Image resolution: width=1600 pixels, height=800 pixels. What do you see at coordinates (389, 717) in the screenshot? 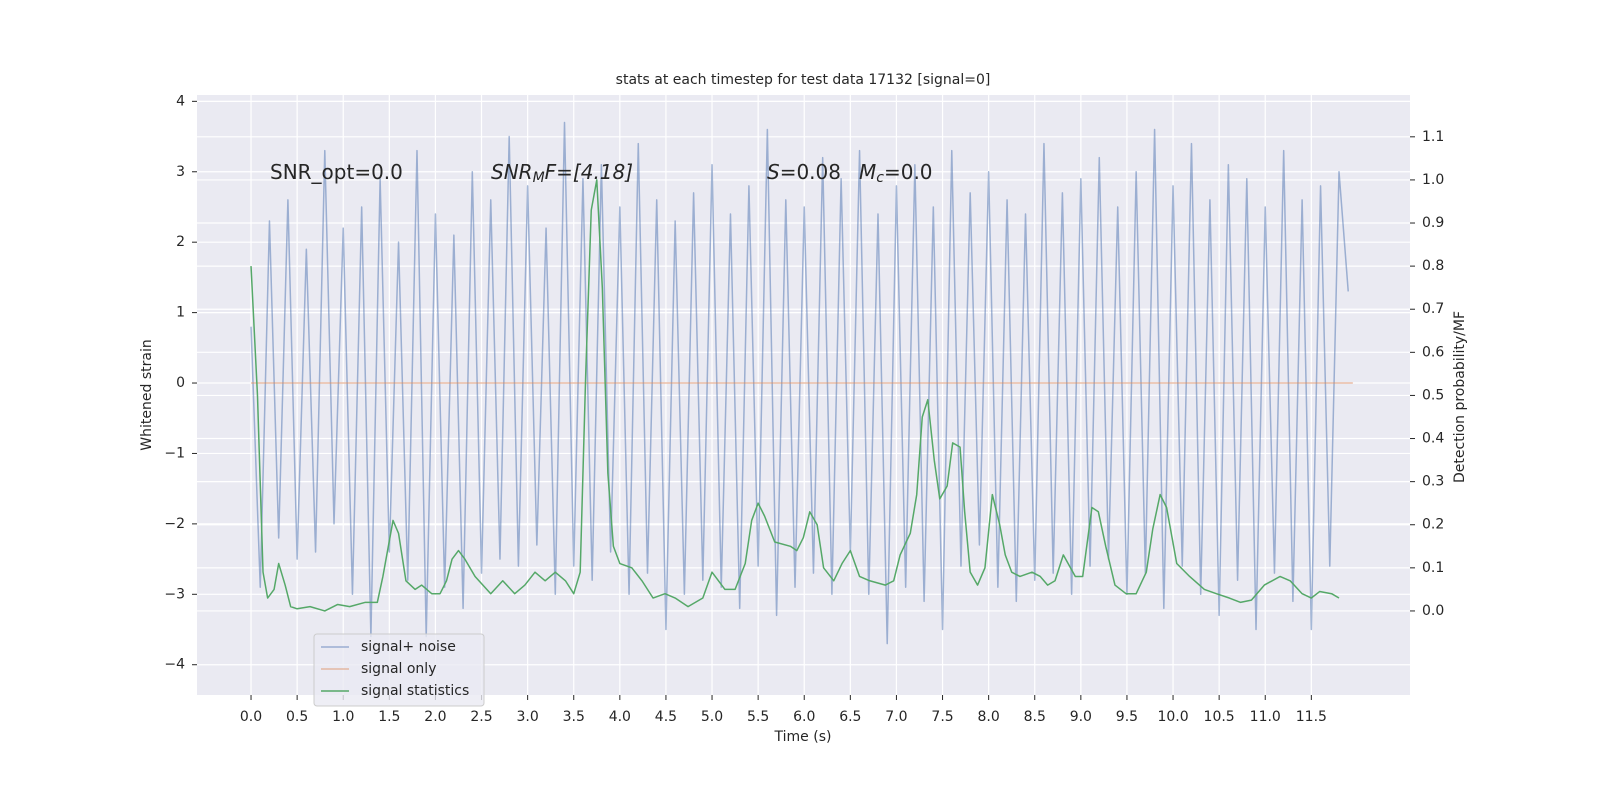
I see `x-tick-label: 1.5` at bounding box center [389, 717].